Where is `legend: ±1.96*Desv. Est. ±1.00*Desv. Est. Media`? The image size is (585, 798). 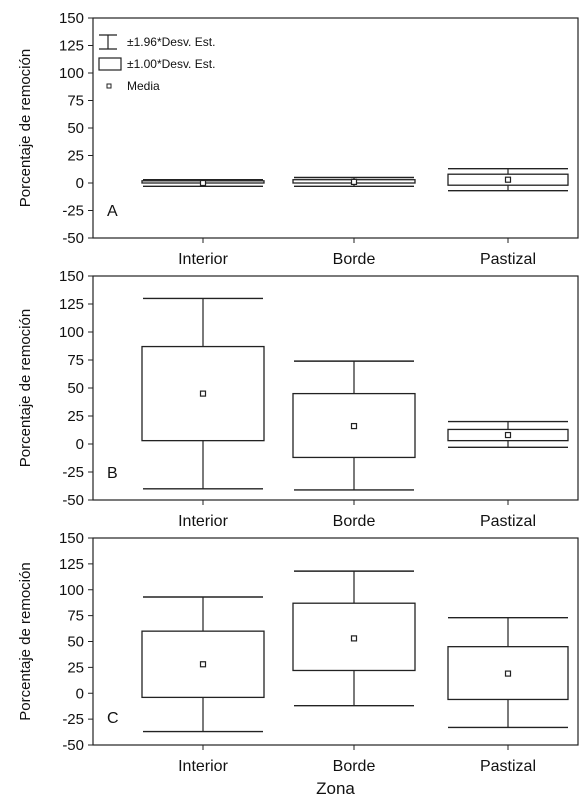
legend: ±1.96*Desv. Est. ±1.00*Desv. Est. Media is located at coordinates (156, 63).